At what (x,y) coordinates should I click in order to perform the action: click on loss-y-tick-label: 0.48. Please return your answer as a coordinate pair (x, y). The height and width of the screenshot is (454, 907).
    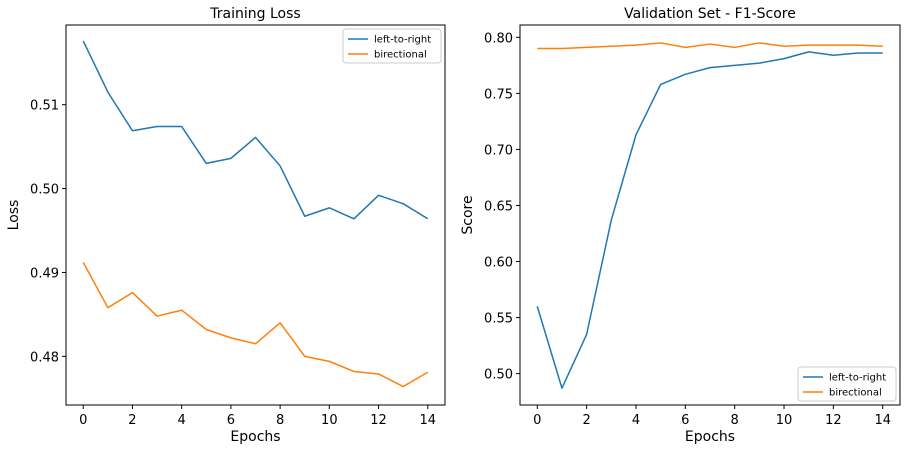
    Looking at the image, I should click on (44, 357).